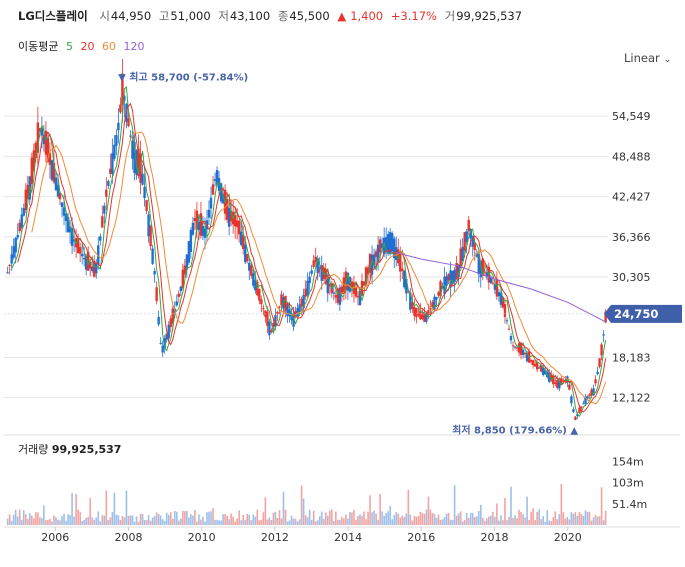 This screenshot has width=685, height=567. I want to click on time-tick-label: 2018, so click(495, 537).